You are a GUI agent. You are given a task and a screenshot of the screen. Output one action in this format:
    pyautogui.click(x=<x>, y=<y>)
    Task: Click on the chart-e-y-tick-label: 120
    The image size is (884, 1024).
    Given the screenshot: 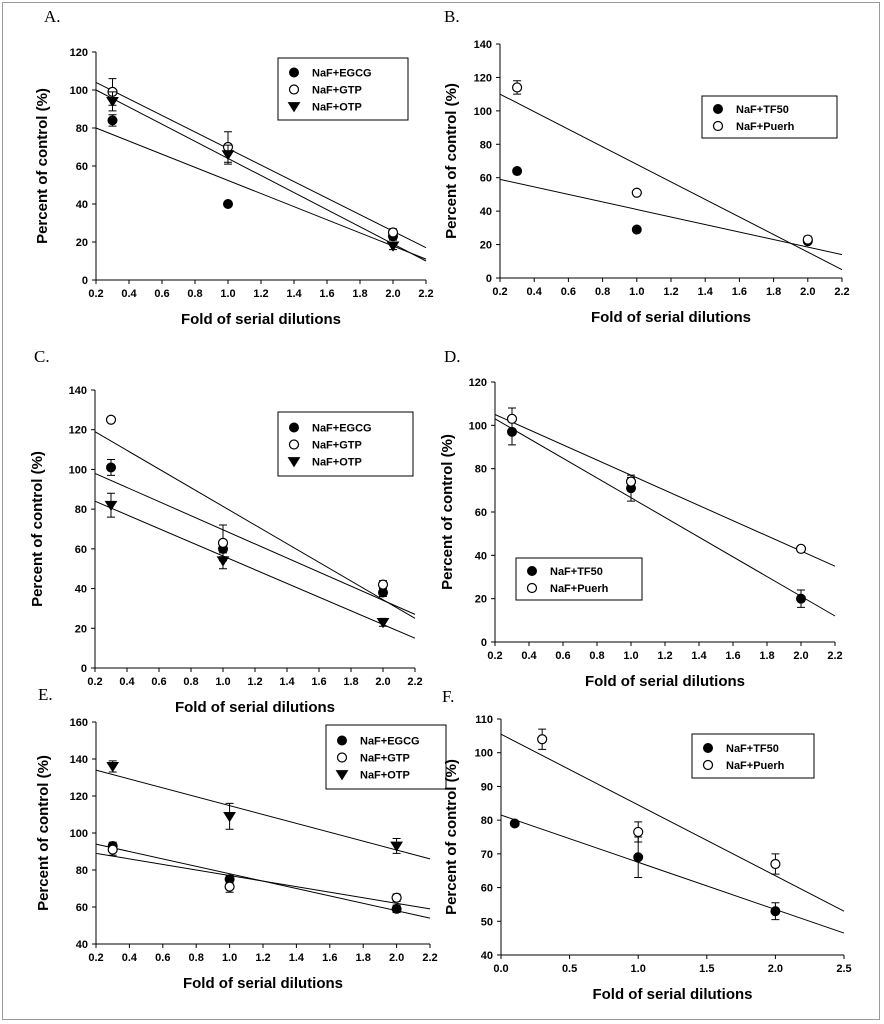 What is the action you would take?
    pyautogui.click(x=79, y=797)
    